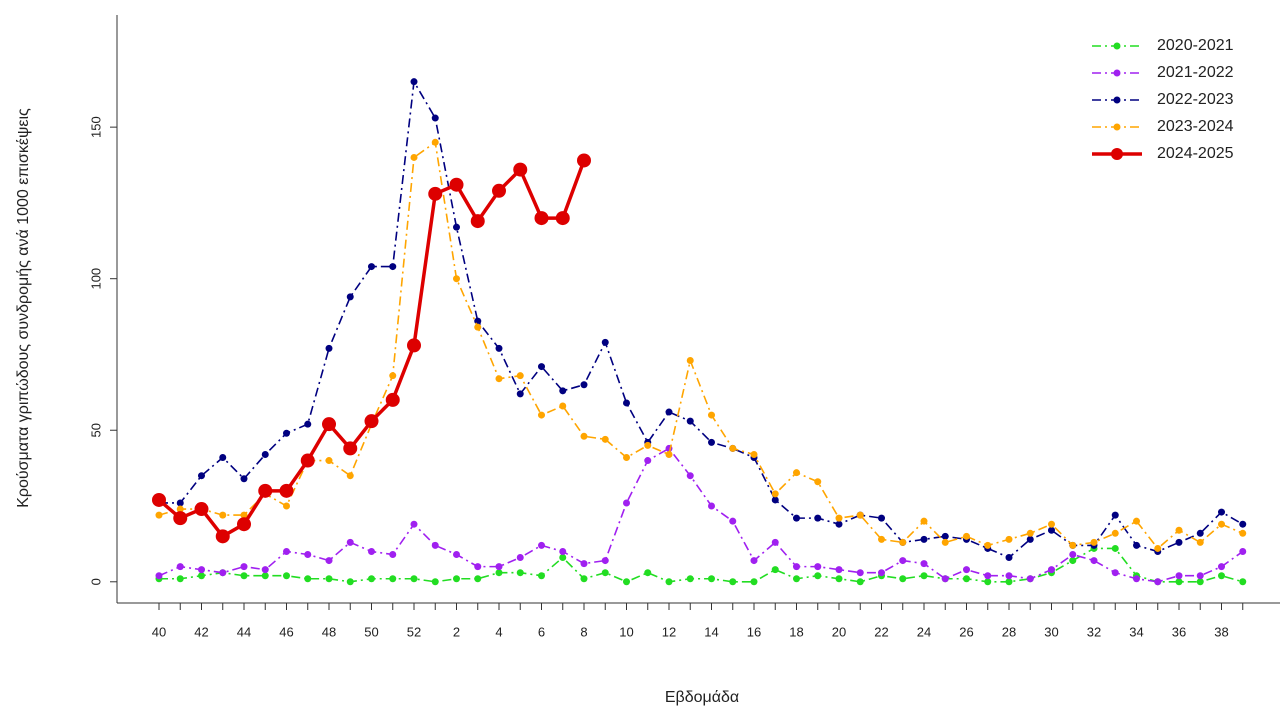  Describe the element at coordinates (95, 279) in the screenshot. I see `y-tick-label: 100` at that location.